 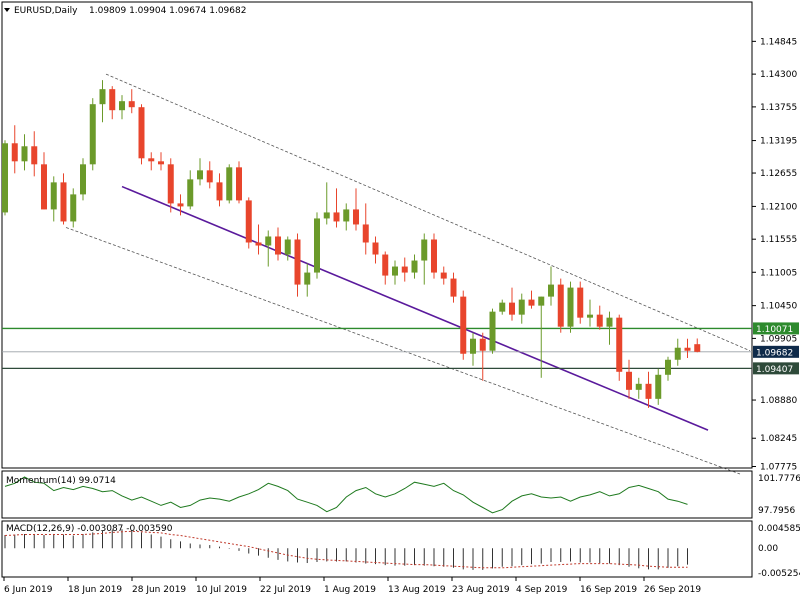 What do you see at coordinates (778, 307) in the screenshot?
I see `price-axis-tick-label: 1.10450` at bounding box center [778, 307].